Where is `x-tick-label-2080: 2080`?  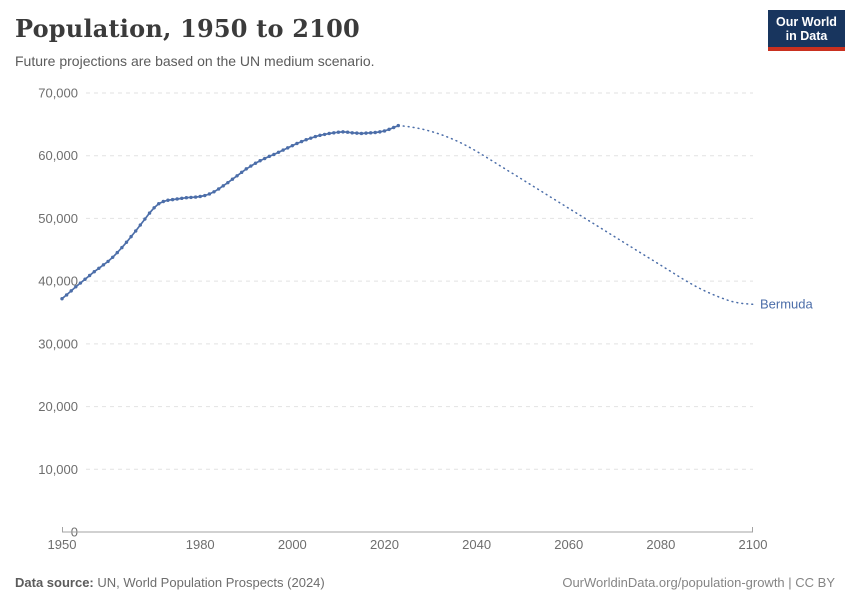
x-tick-label-2080: 2080 is located at coordinates (660, 544).